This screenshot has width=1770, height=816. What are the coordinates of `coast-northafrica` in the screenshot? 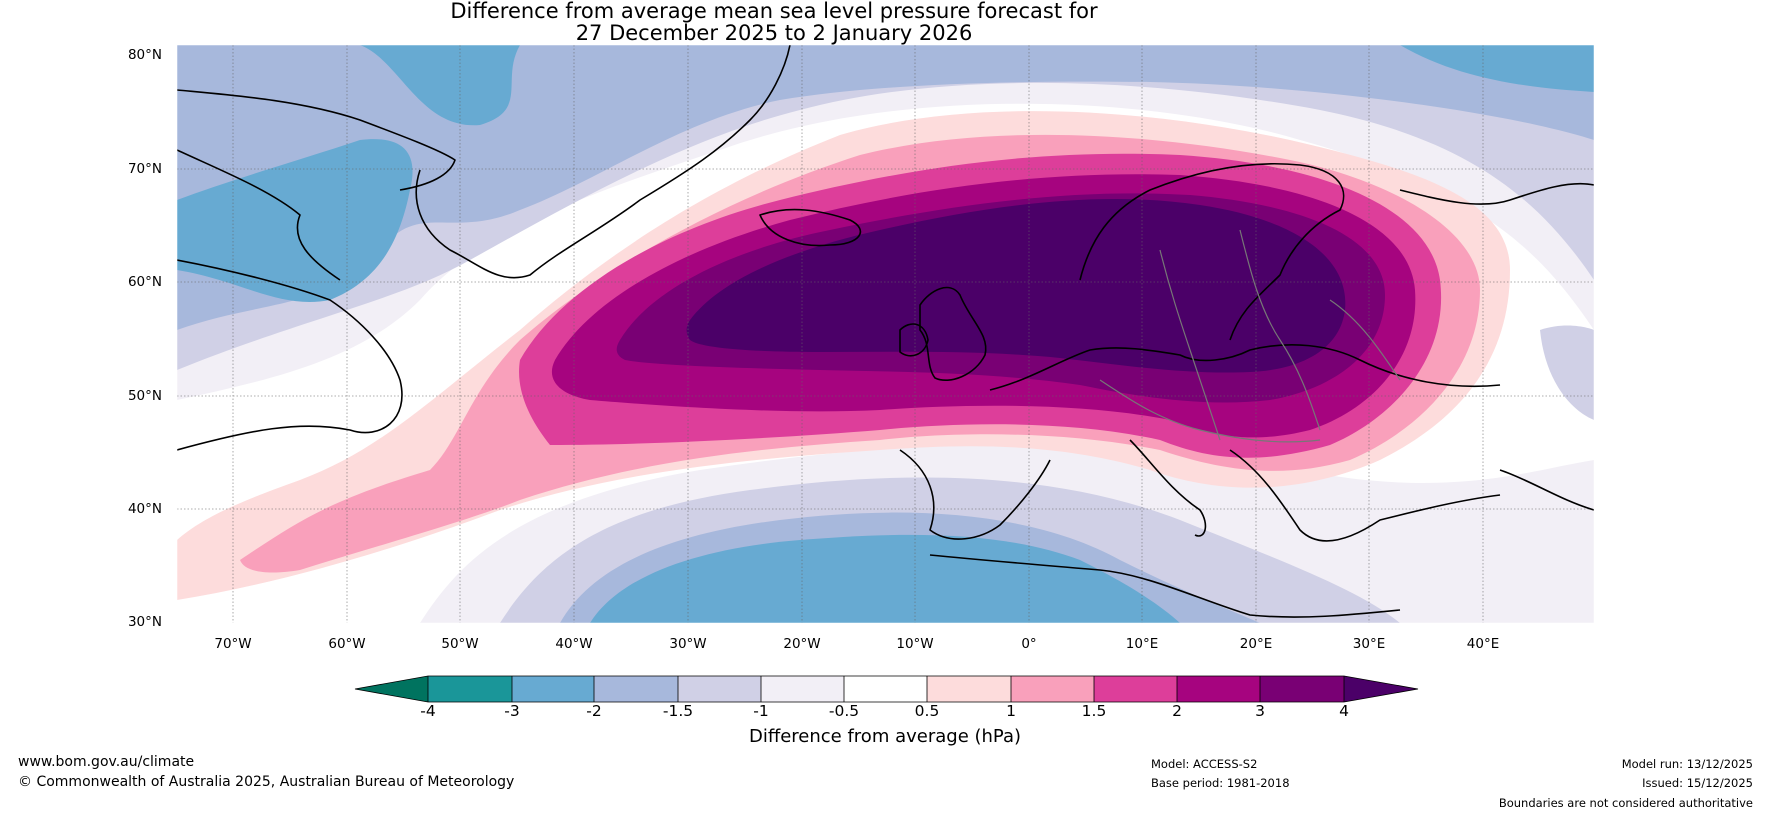 It's located at (1165, 586).